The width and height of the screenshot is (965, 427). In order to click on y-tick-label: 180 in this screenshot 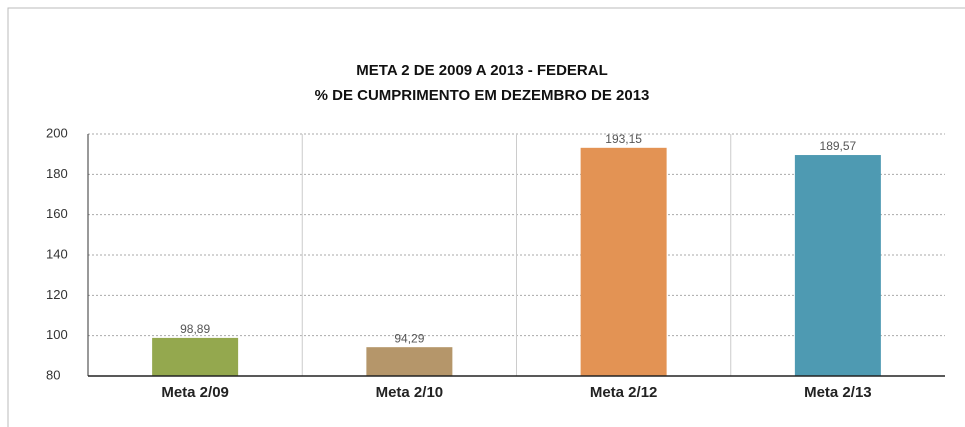, I will do `click(57, 173)`.